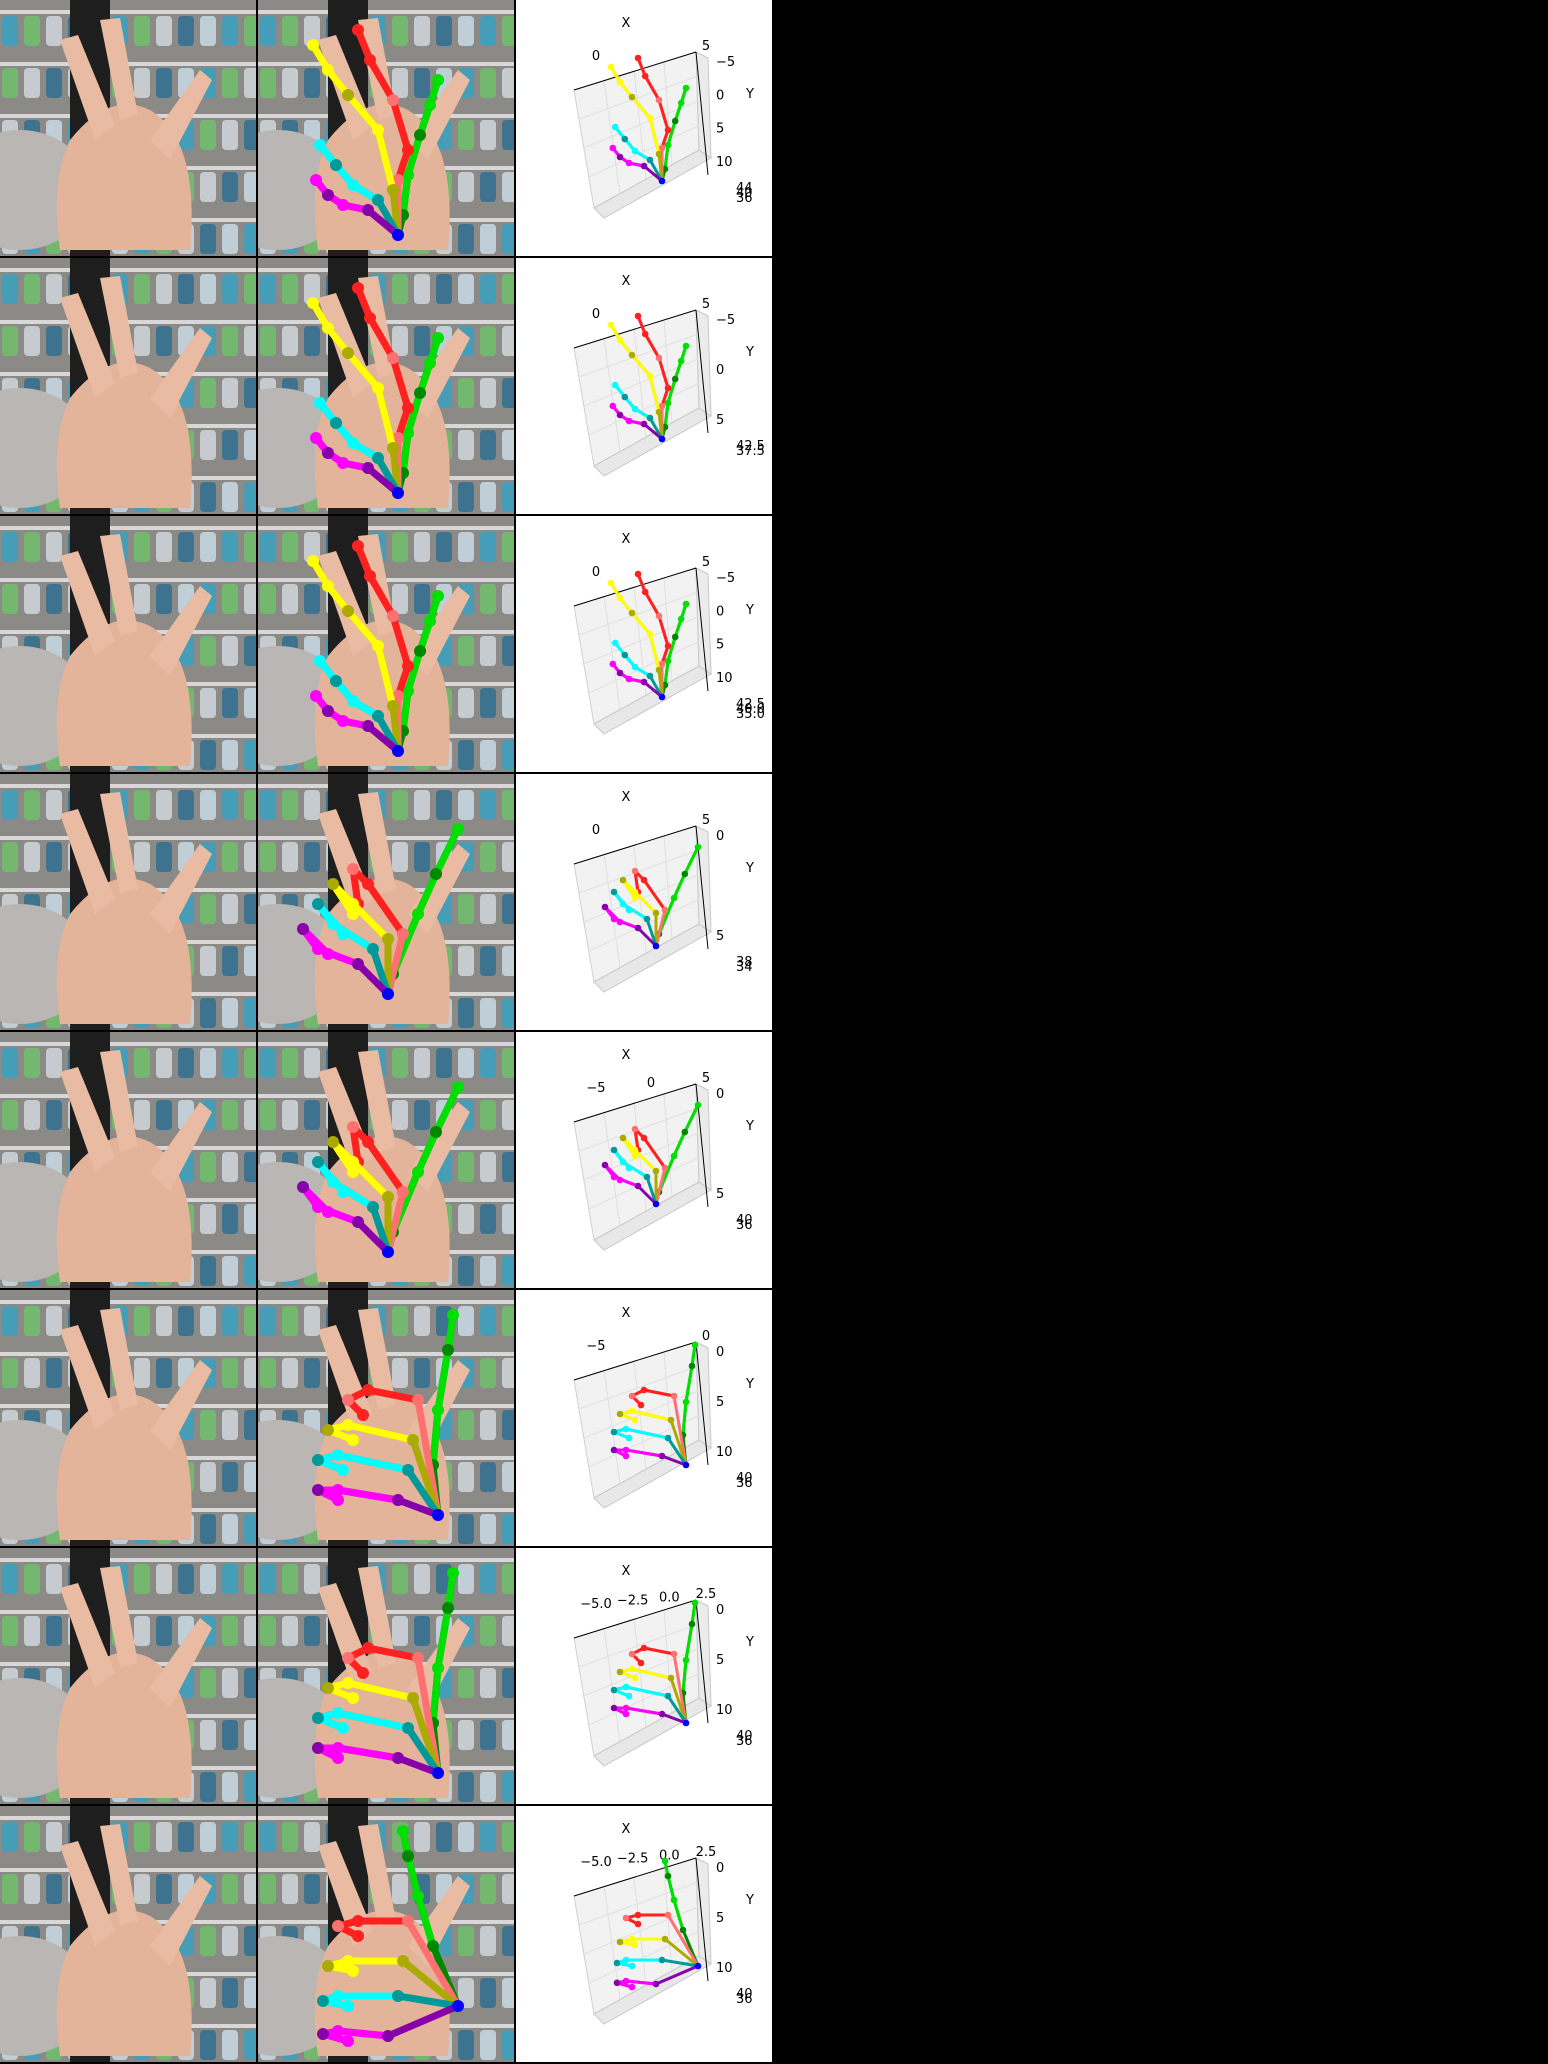 This screenshot has width=1548, height=2064. What do you see at coordinates (626, 1055) in the screenshot?
I see `plot-4-x-label: X` at bounding box center [626, 1055].